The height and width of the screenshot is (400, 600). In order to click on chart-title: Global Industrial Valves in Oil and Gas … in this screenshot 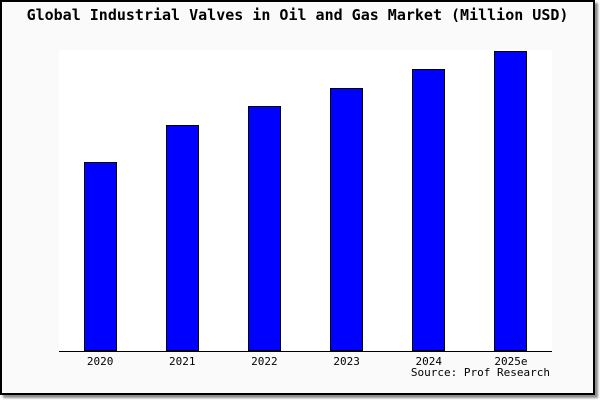, I will do `click(297, 15)`.